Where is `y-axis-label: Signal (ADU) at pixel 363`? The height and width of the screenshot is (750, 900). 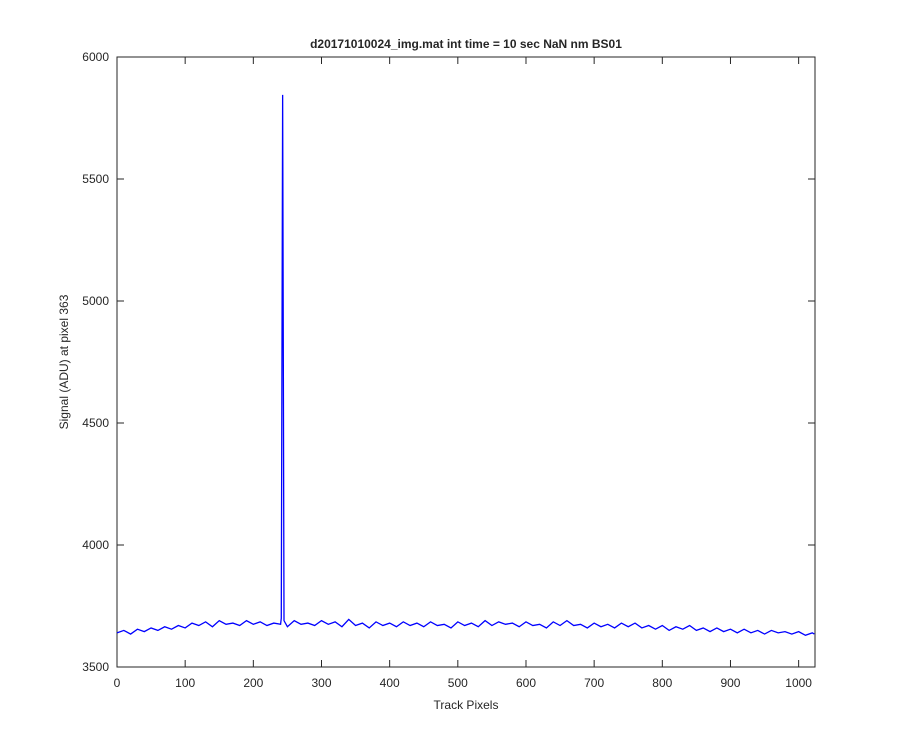
y-axis-label: Signal (ADU) at pixel 363 is located at coordinates (64, 361).